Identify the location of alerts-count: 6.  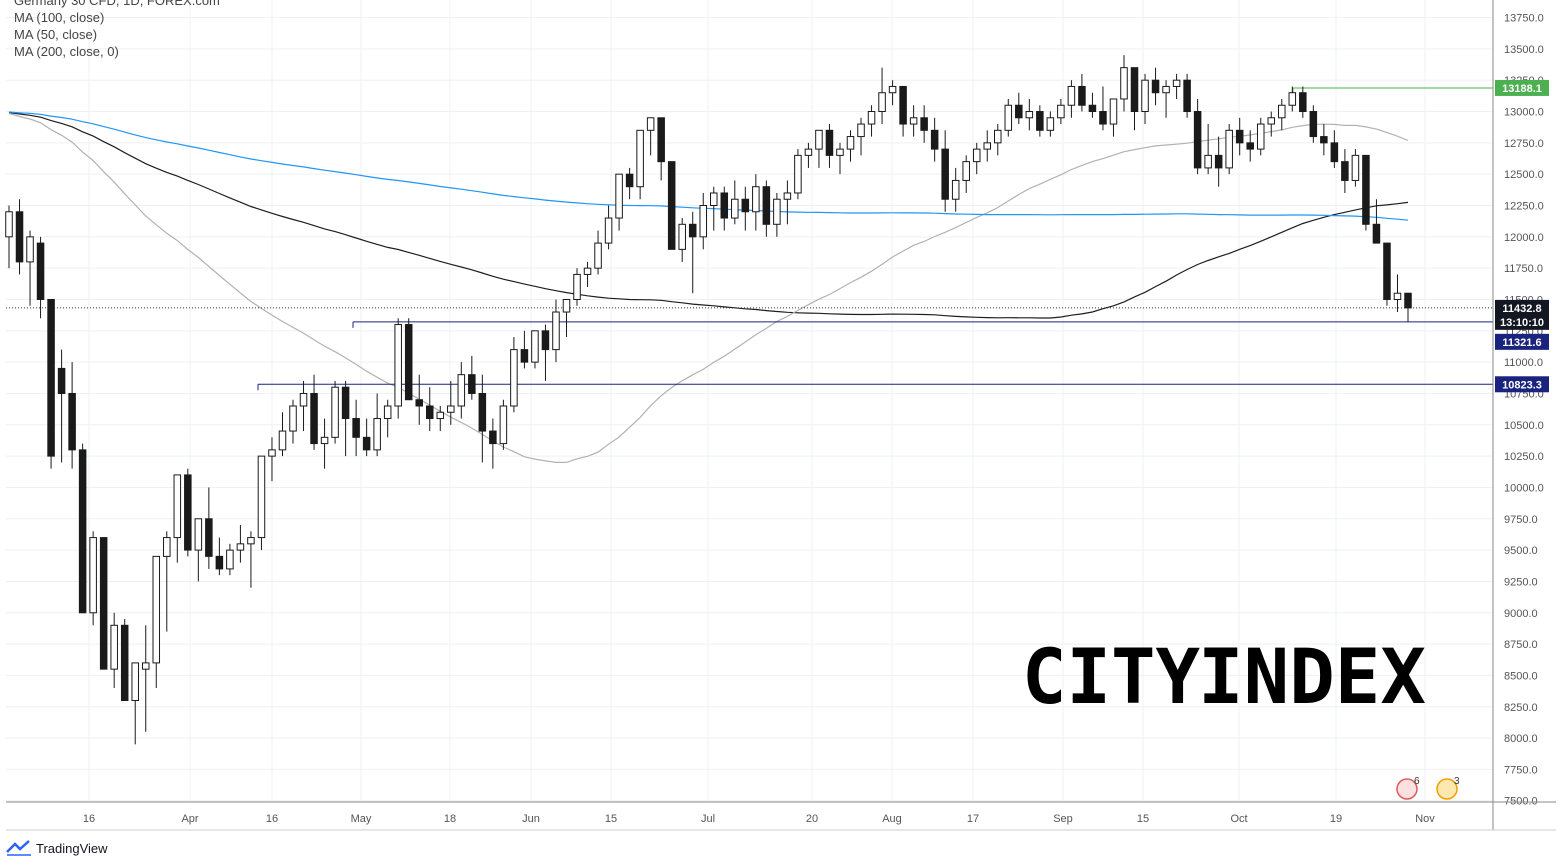
(1417, 781).